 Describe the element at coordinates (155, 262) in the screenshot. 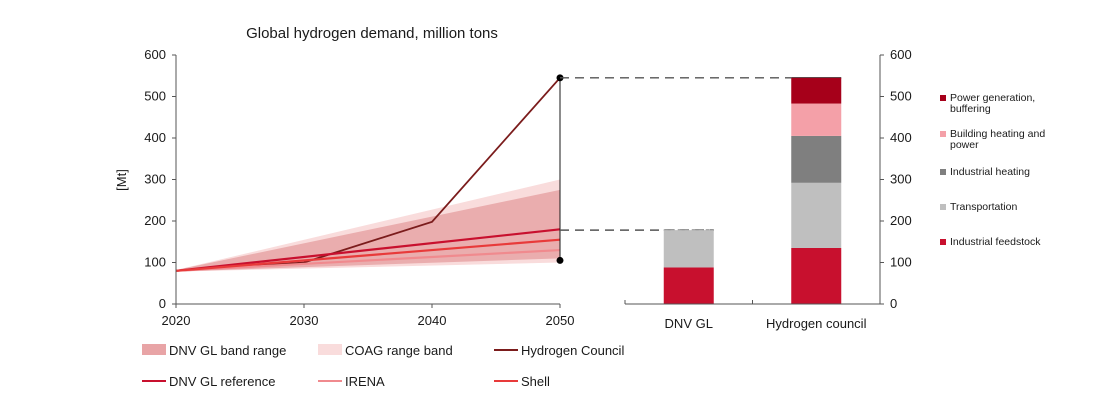

I see `y-tick-label: 100` at that location.